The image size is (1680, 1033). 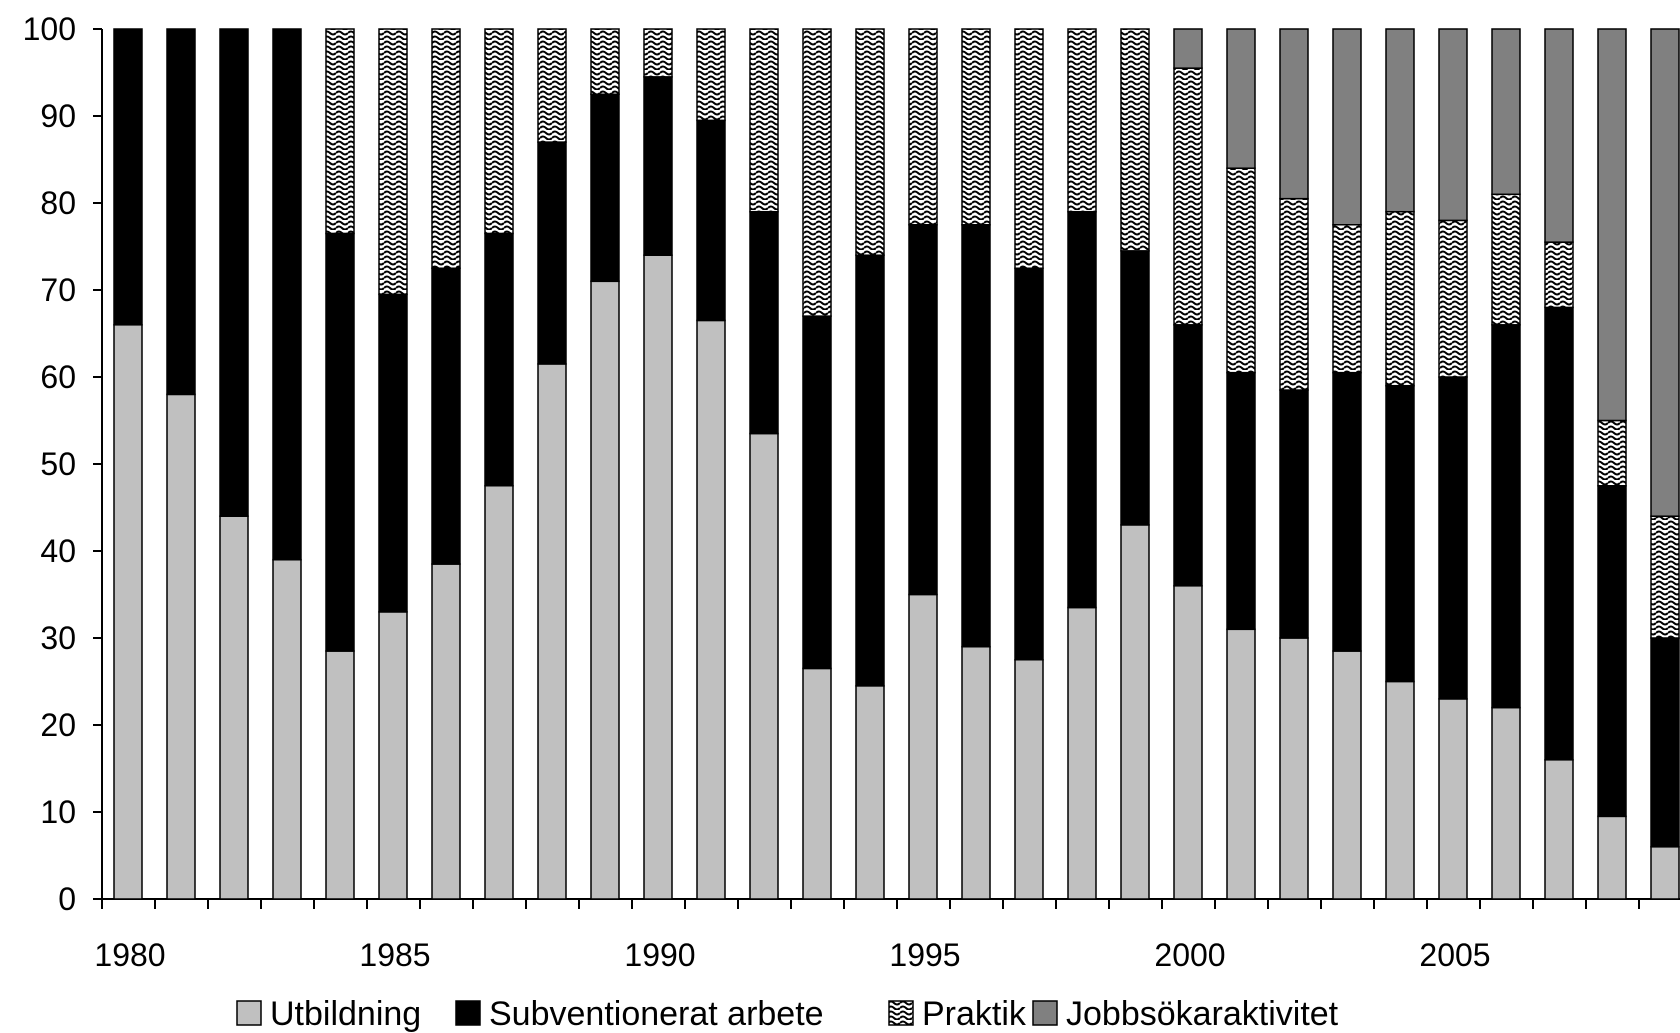 I want to click on bar-segment-subventionerat-arbete-1993, so click(x=817, y=492).